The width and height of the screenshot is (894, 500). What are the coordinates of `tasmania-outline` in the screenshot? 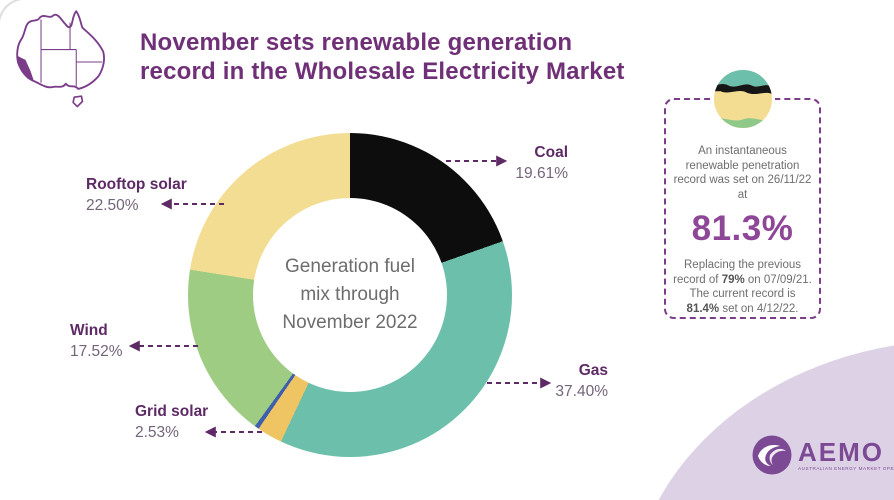 It's located at (78, 101).